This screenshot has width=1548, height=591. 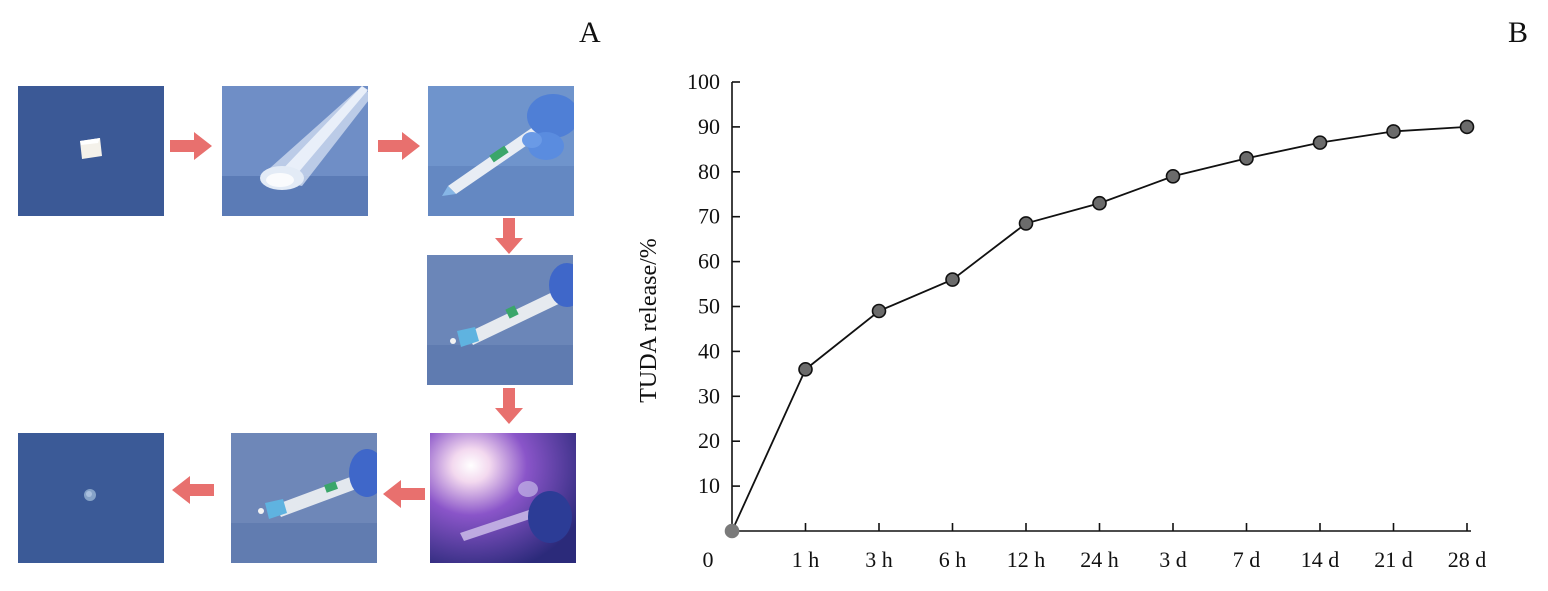 What do you see at coordinates (1518, 32) in the screenshot?
I see `panel-b-label: B` at bounding box center [1518, 32].